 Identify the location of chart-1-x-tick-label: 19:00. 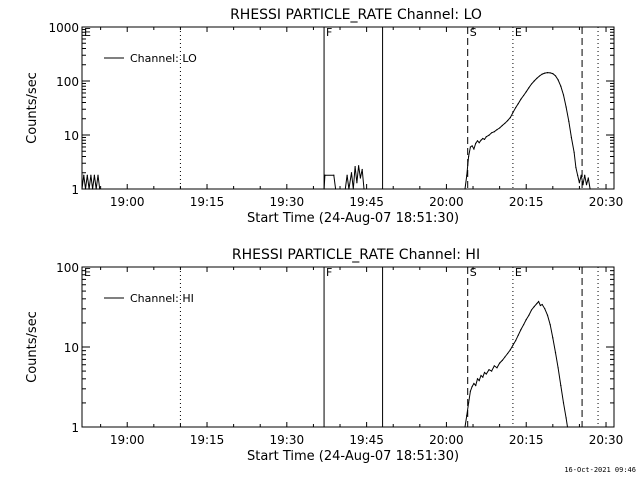
(127, 202).